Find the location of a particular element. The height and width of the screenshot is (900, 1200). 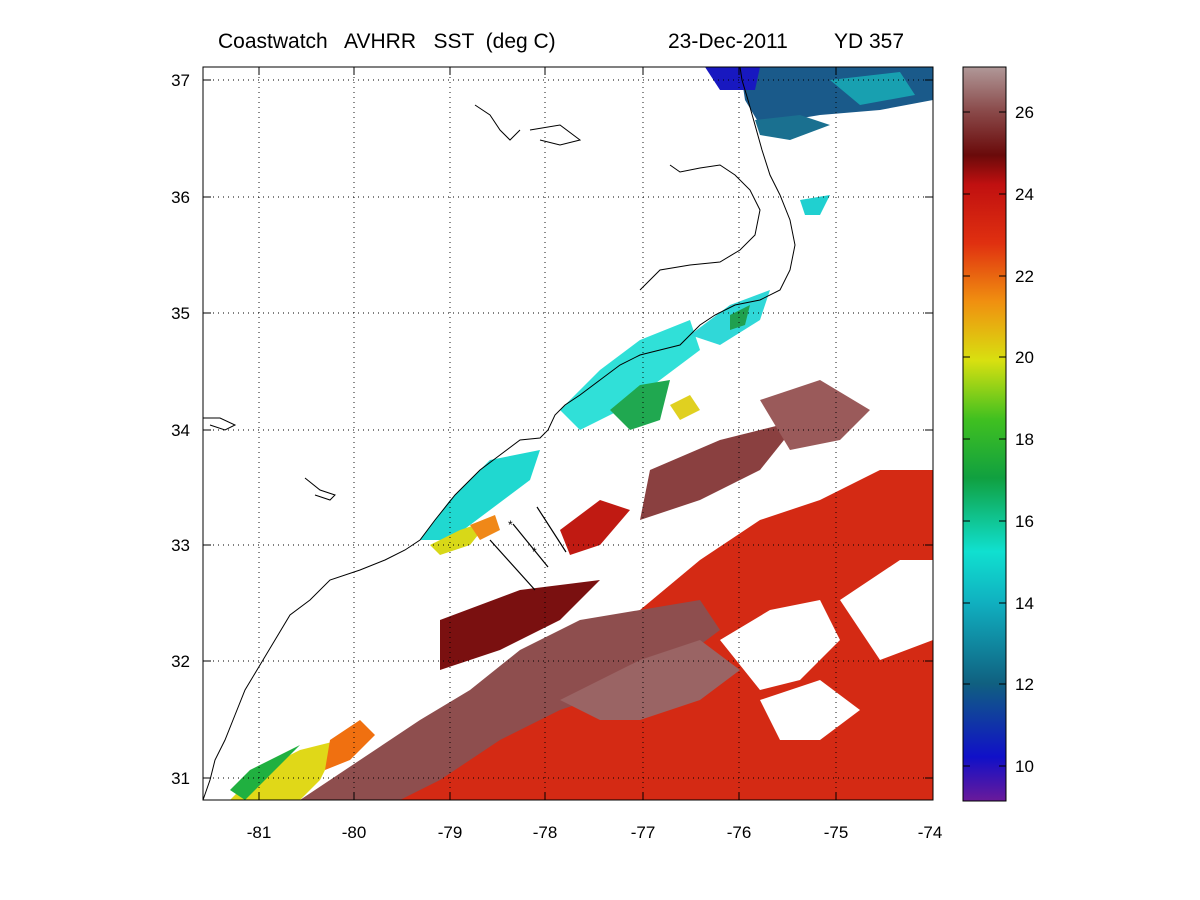

lat-label-32: 32 is located at coordinates (180, 661).